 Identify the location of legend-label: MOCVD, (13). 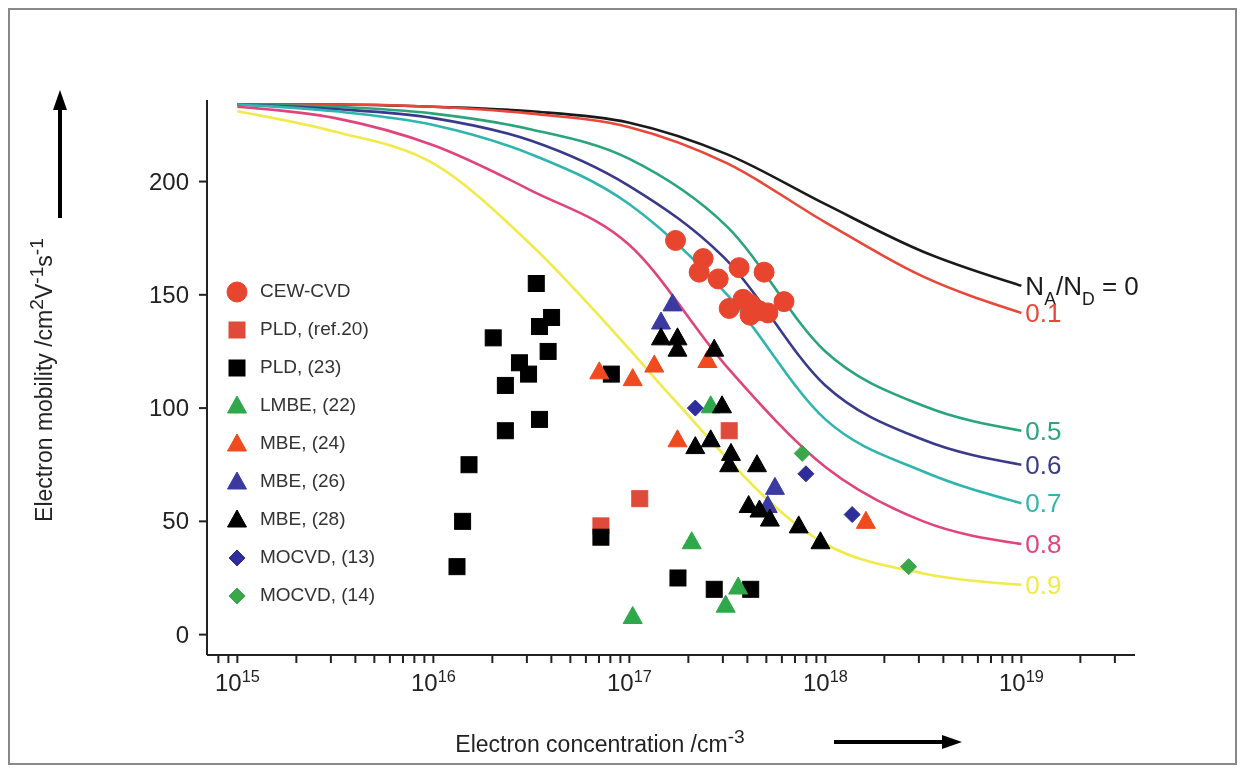
(318, 557).